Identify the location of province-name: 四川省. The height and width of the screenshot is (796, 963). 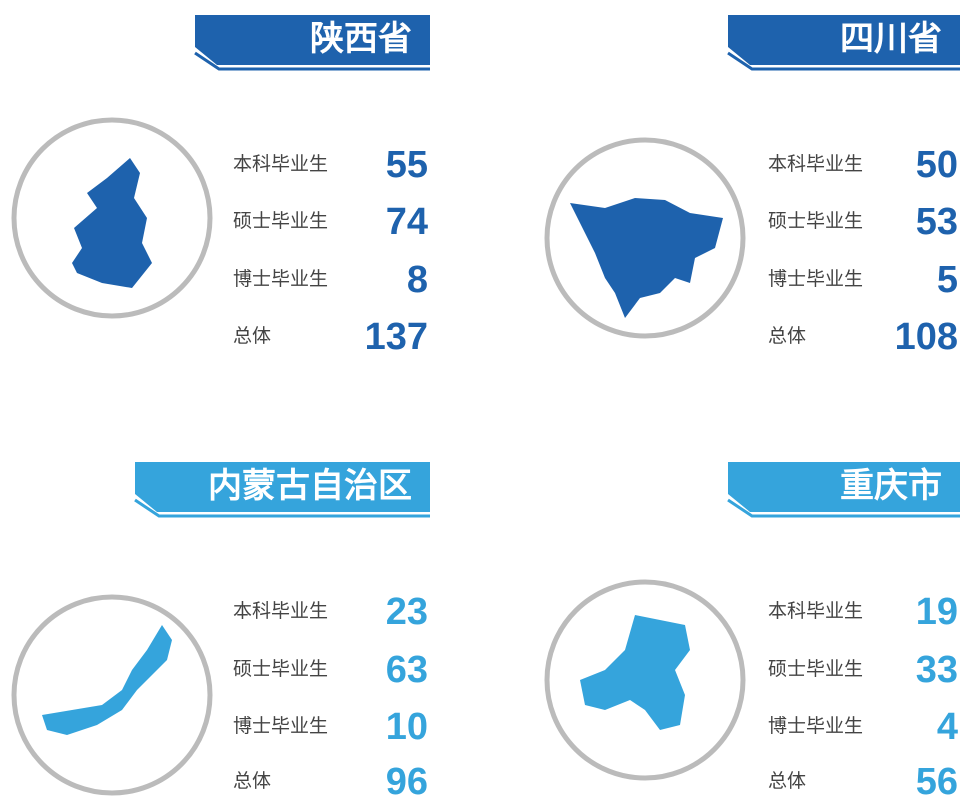
(891, 39).